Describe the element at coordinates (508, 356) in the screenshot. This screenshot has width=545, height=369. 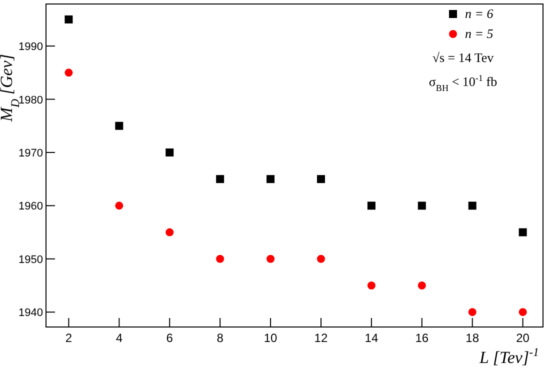
I see `x-axis-title: L [Tev]$^{-1}$` at that location.